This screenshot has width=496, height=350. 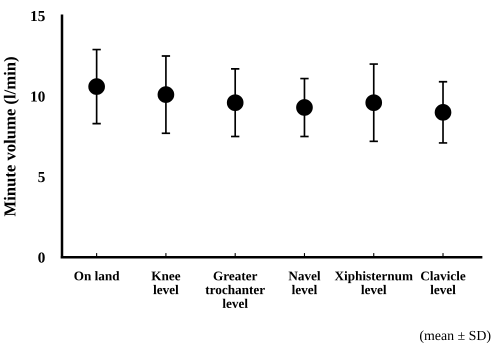 I want to click on y-tick-label: 5, so click(x=41, y=177).